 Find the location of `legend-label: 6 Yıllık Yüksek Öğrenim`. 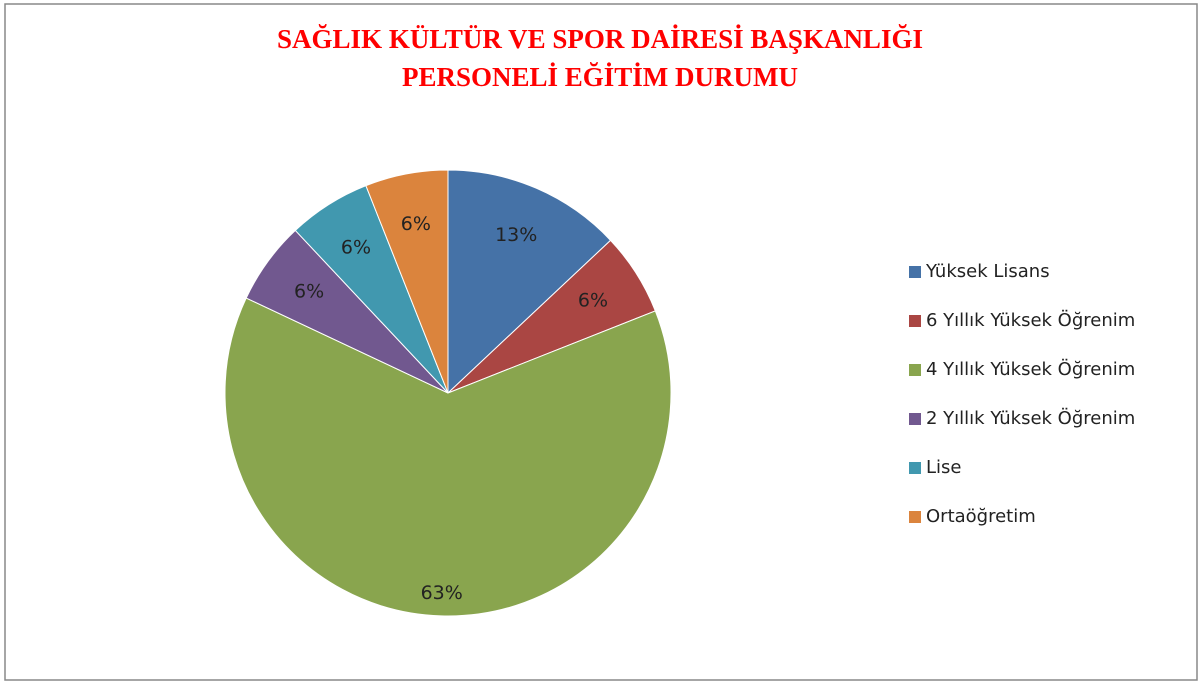

legend-label: 6 Yıllık Yüksek Öğrenim is located at coordinates (1030, 320).